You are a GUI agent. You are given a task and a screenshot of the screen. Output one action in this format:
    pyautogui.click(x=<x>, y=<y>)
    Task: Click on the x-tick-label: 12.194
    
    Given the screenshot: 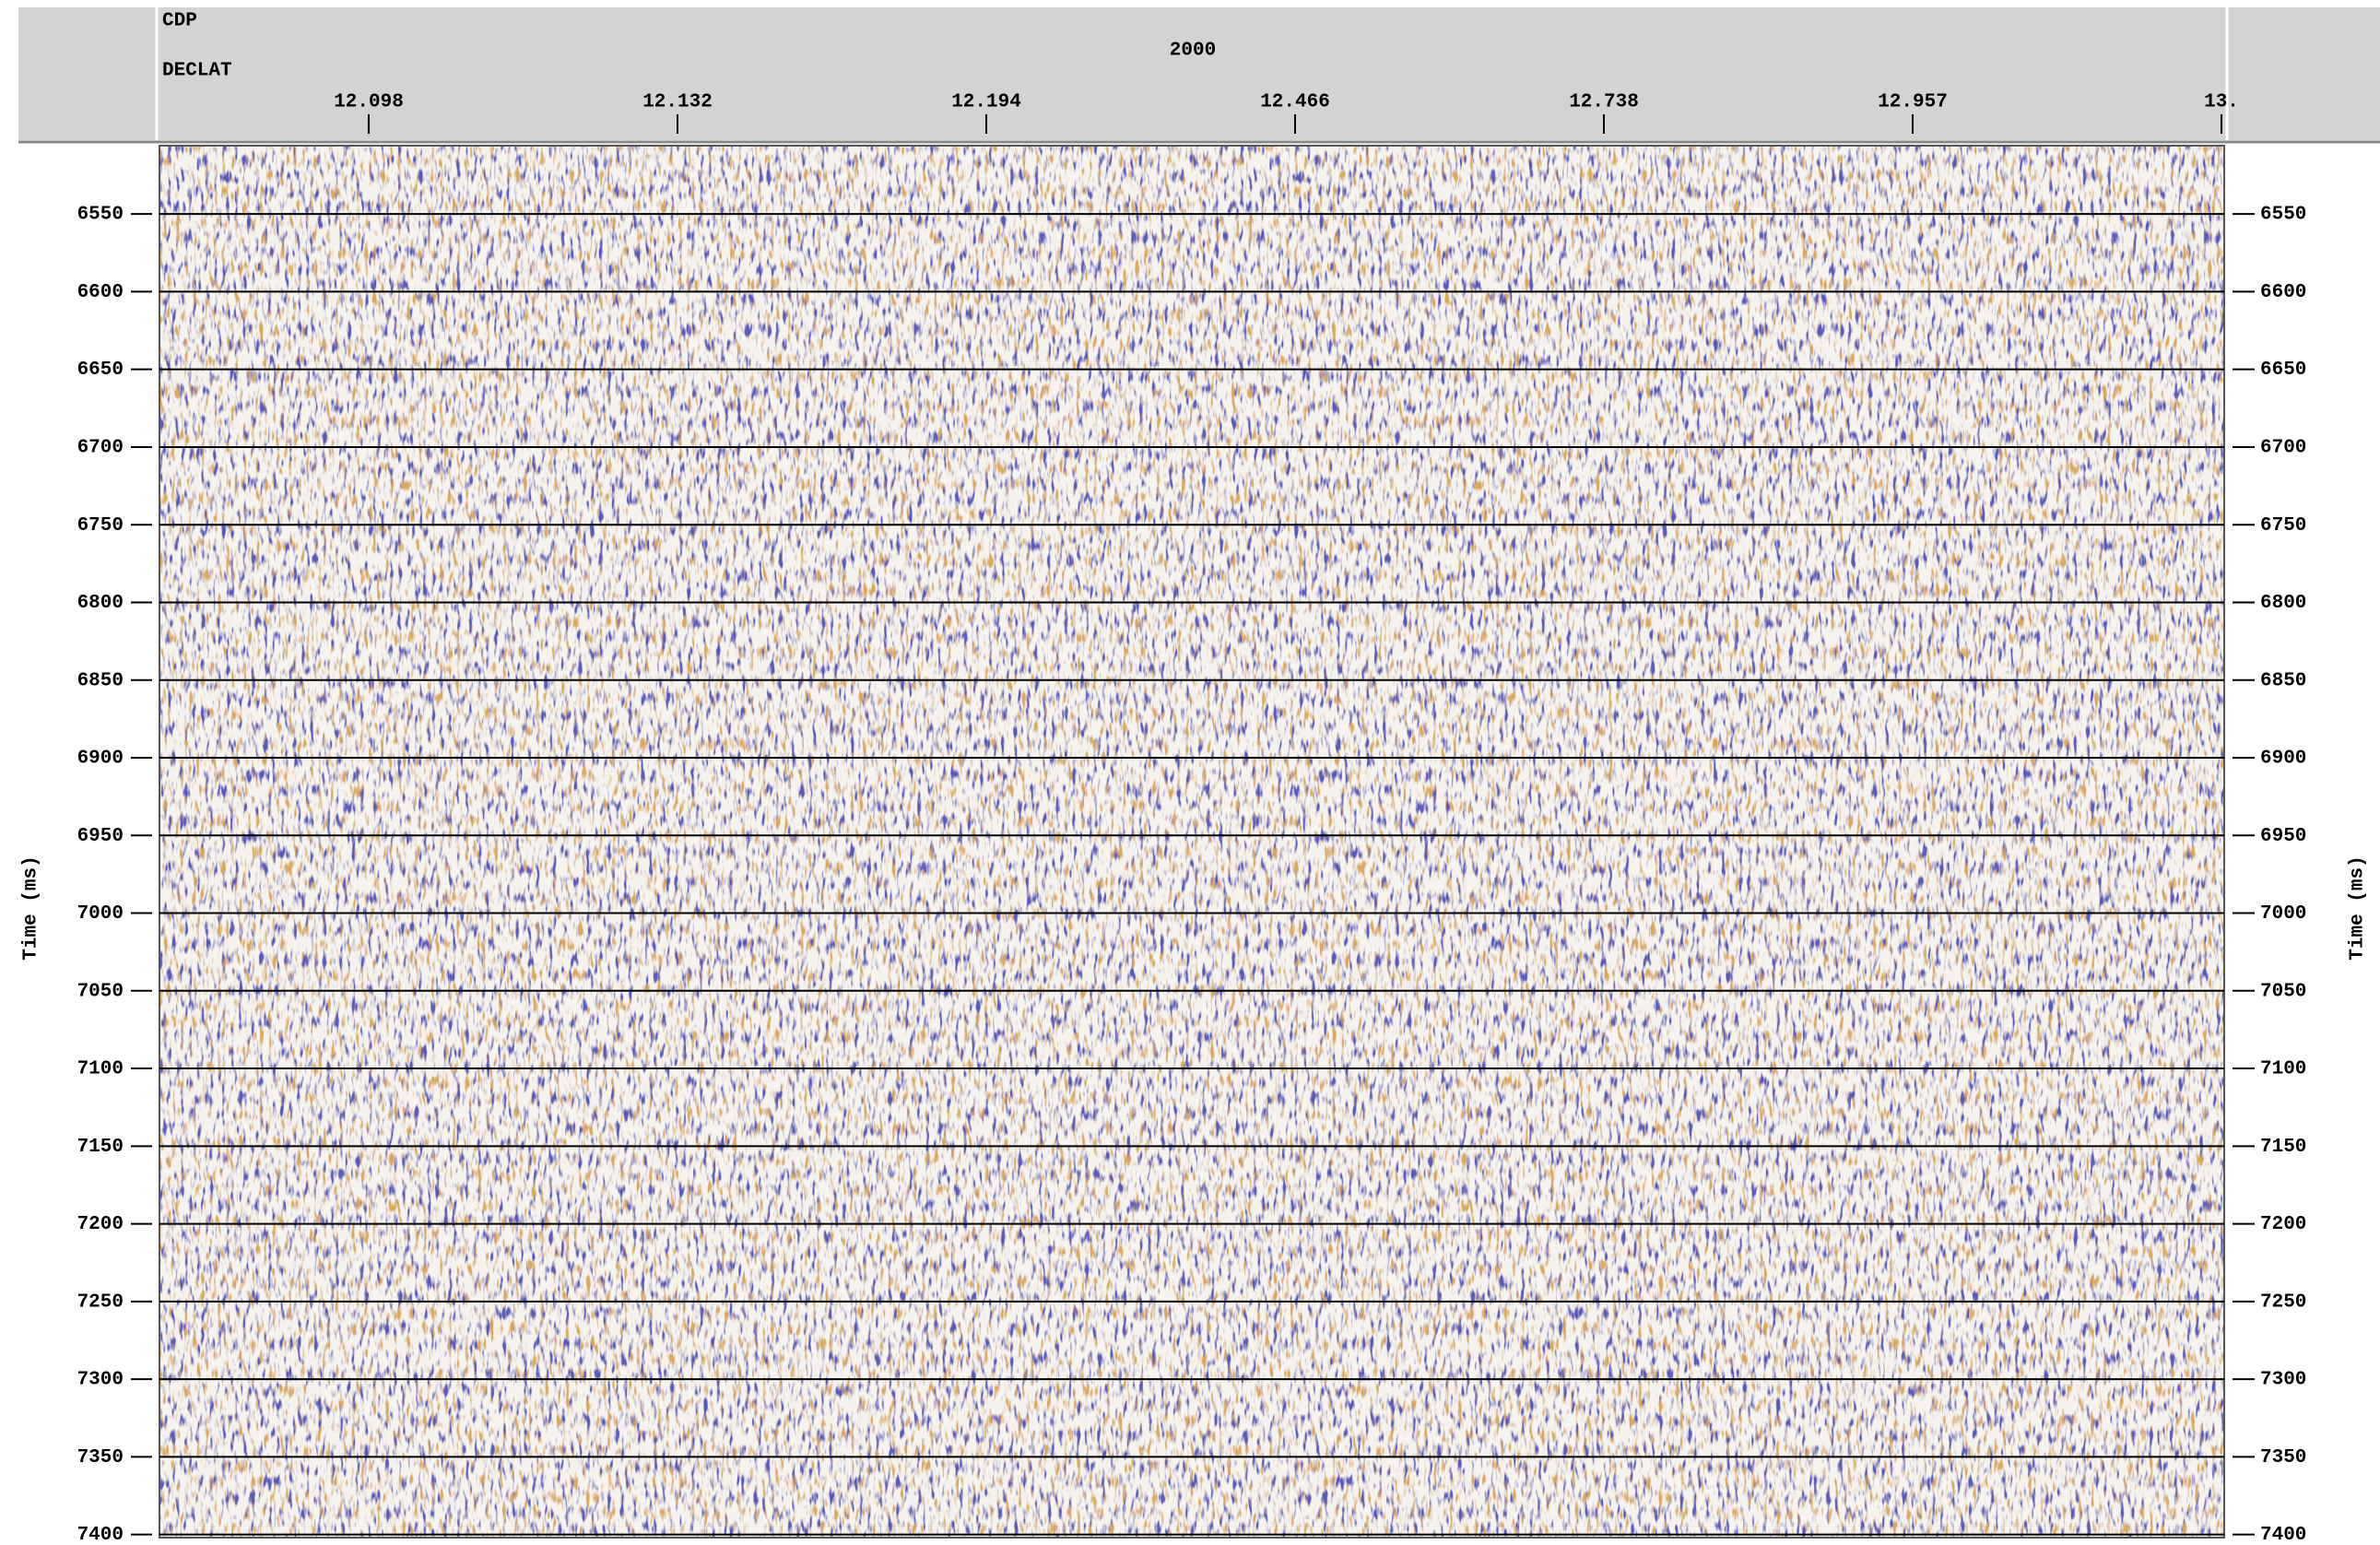 What is the action you would take?
    pyautogui.click(x=986, y=102)
    